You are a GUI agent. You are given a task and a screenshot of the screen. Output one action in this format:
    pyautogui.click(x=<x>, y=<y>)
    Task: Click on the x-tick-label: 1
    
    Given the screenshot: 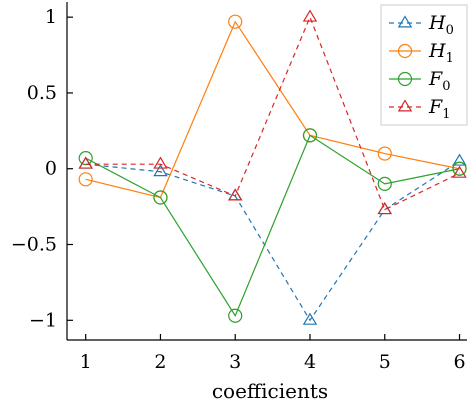 What is the action you would take?
    pyautogui.click(x=86, y=362)
    